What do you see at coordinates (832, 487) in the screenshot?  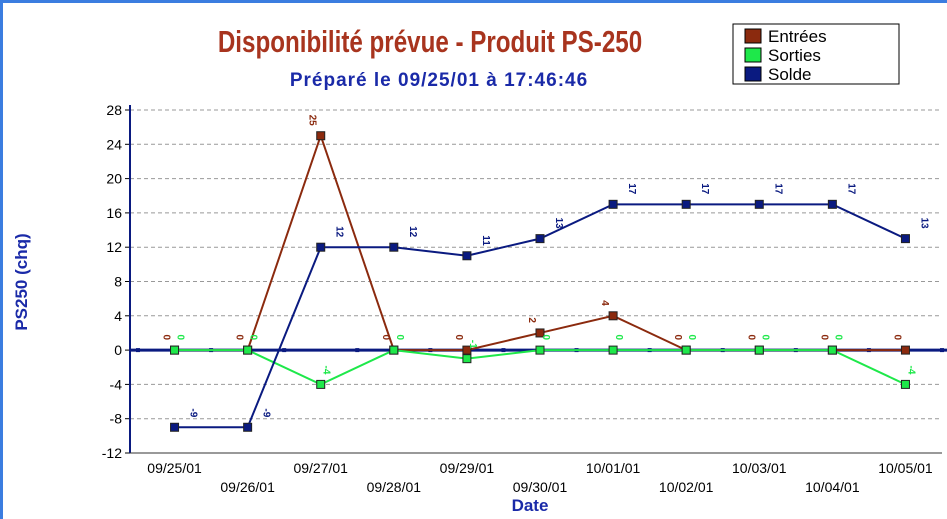 I see `x-tick-label: 10/04/01` at bounding box center [832, 487].